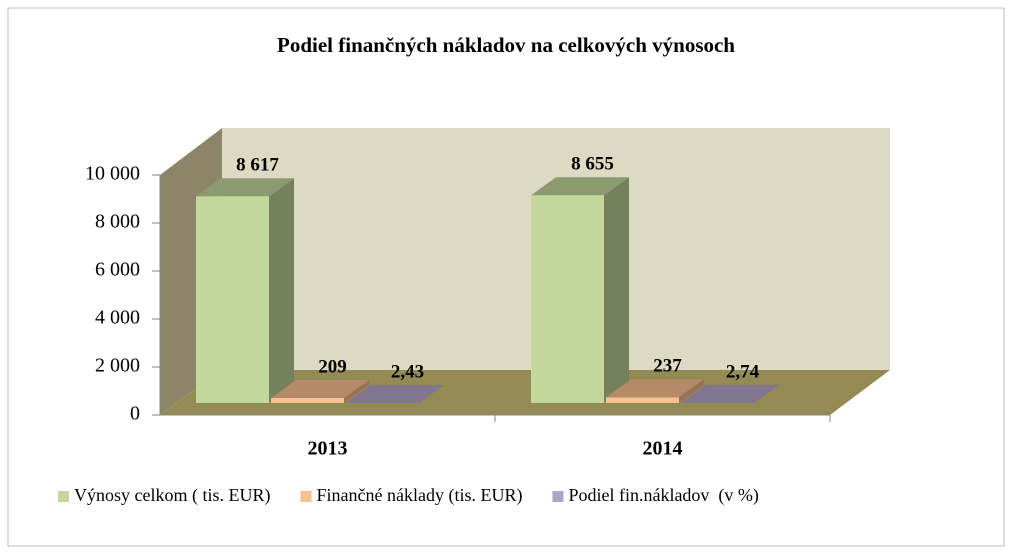 This screenshot has width=1013, height=555. I want to click on y-tick-label: 2 000, so click(117, 366).